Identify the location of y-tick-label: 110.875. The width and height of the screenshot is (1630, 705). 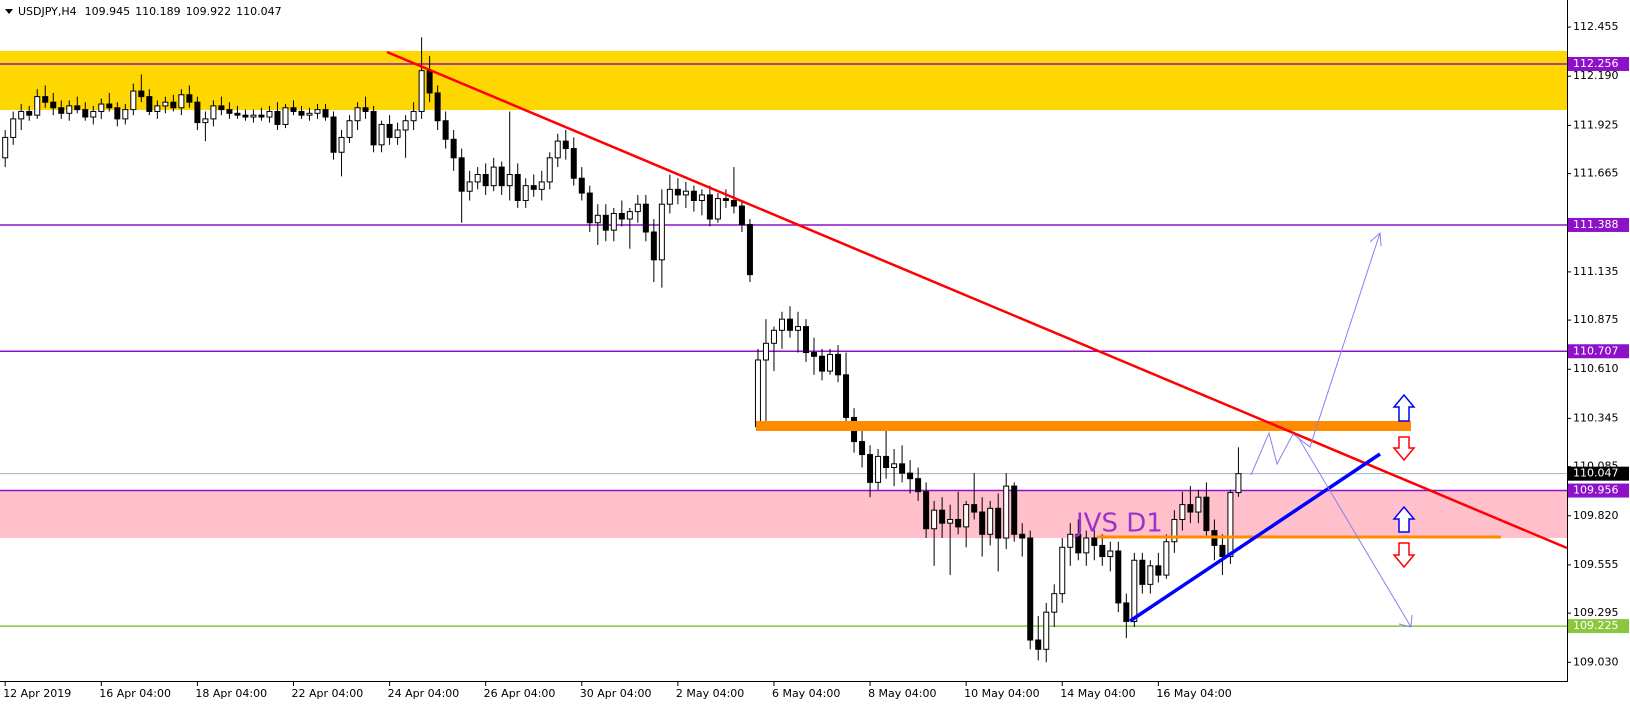
(1596, 319).